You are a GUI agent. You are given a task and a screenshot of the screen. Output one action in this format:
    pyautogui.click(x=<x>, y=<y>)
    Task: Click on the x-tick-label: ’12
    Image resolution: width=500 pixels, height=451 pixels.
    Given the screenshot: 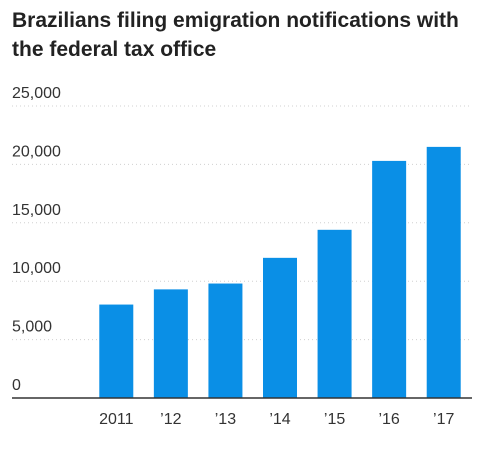 What is the action you would take?
    pyautogui.click(x=170, y=419)
    